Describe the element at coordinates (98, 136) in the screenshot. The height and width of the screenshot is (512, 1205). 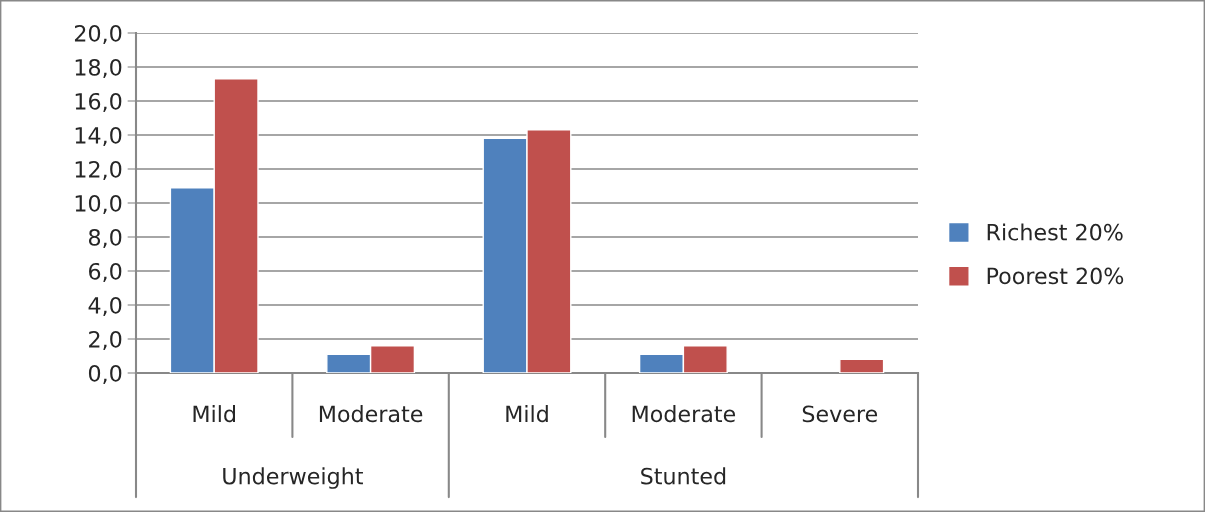
I see `y-tick-label: 14,0` at that location.